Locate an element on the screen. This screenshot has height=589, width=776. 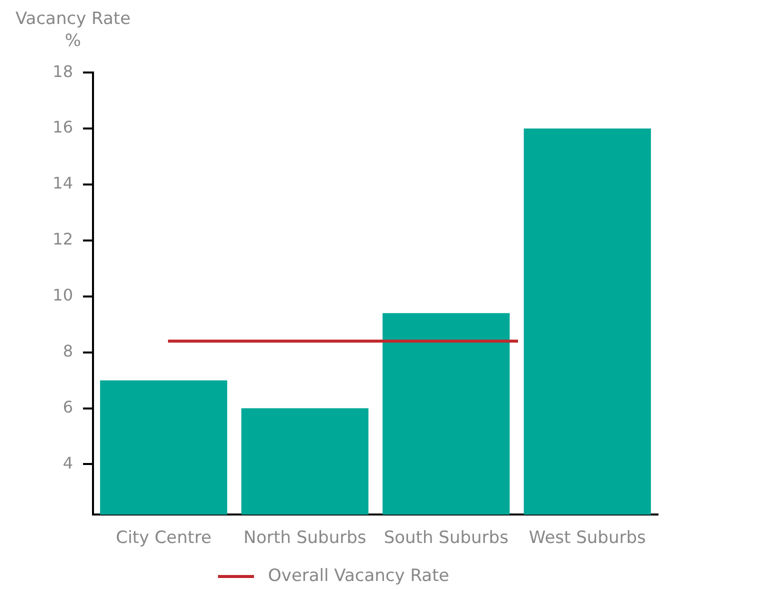
y-tick-label: 16 is located at coordinates (62, 127).